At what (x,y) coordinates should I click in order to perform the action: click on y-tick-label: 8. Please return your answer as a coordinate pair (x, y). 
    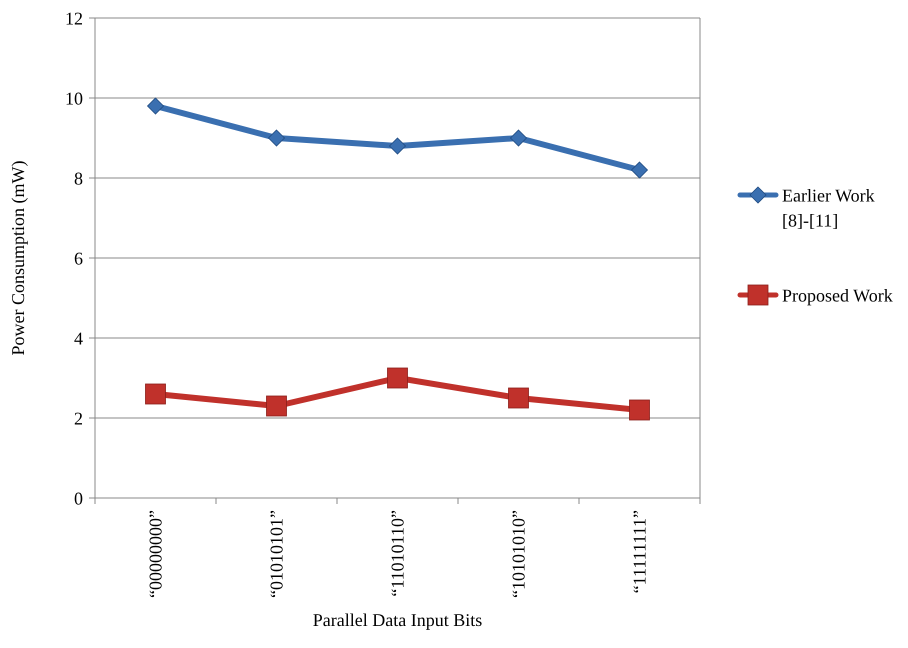
    Looking at the image, I should click on (78, 178).